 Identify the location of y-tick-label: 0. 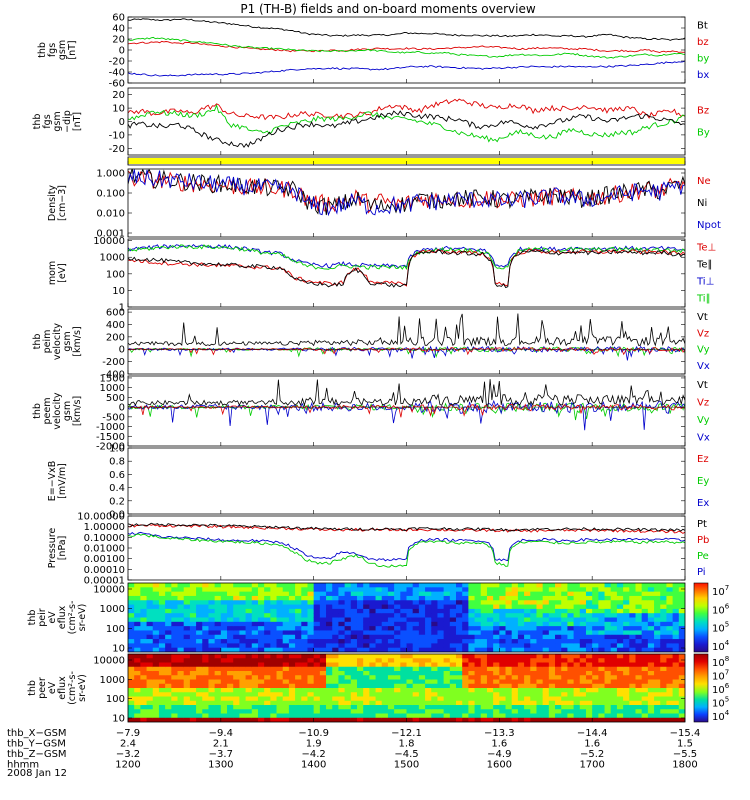
(122, 122).